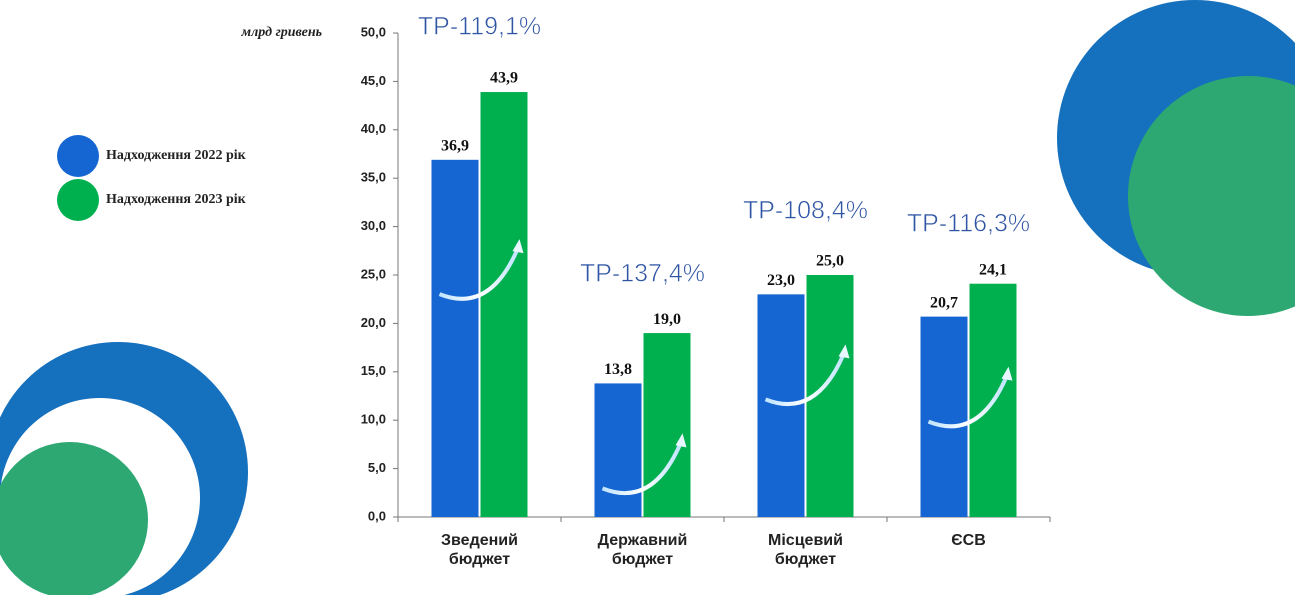 Image resolution: width=1295 pixels, height=595 pixels. Describe the element at coordinates (504, 78) in the screenshot. I see `value-label: 43,9` at that location.